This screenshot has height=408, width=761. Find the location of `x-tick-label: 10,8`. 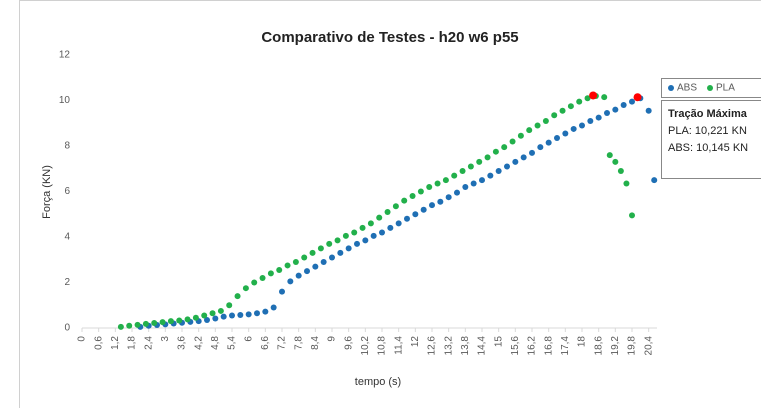

x-tick-label: 10,8 is located at coordinates (382, 346).